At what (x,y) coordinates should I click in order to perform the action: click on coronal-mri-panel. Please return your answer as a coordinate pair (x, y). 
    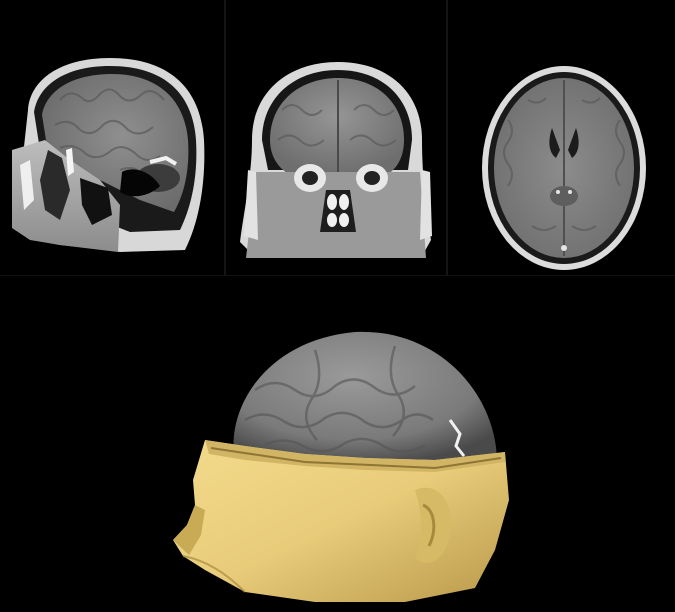
    Looking at the image, I should click on (336, 137).